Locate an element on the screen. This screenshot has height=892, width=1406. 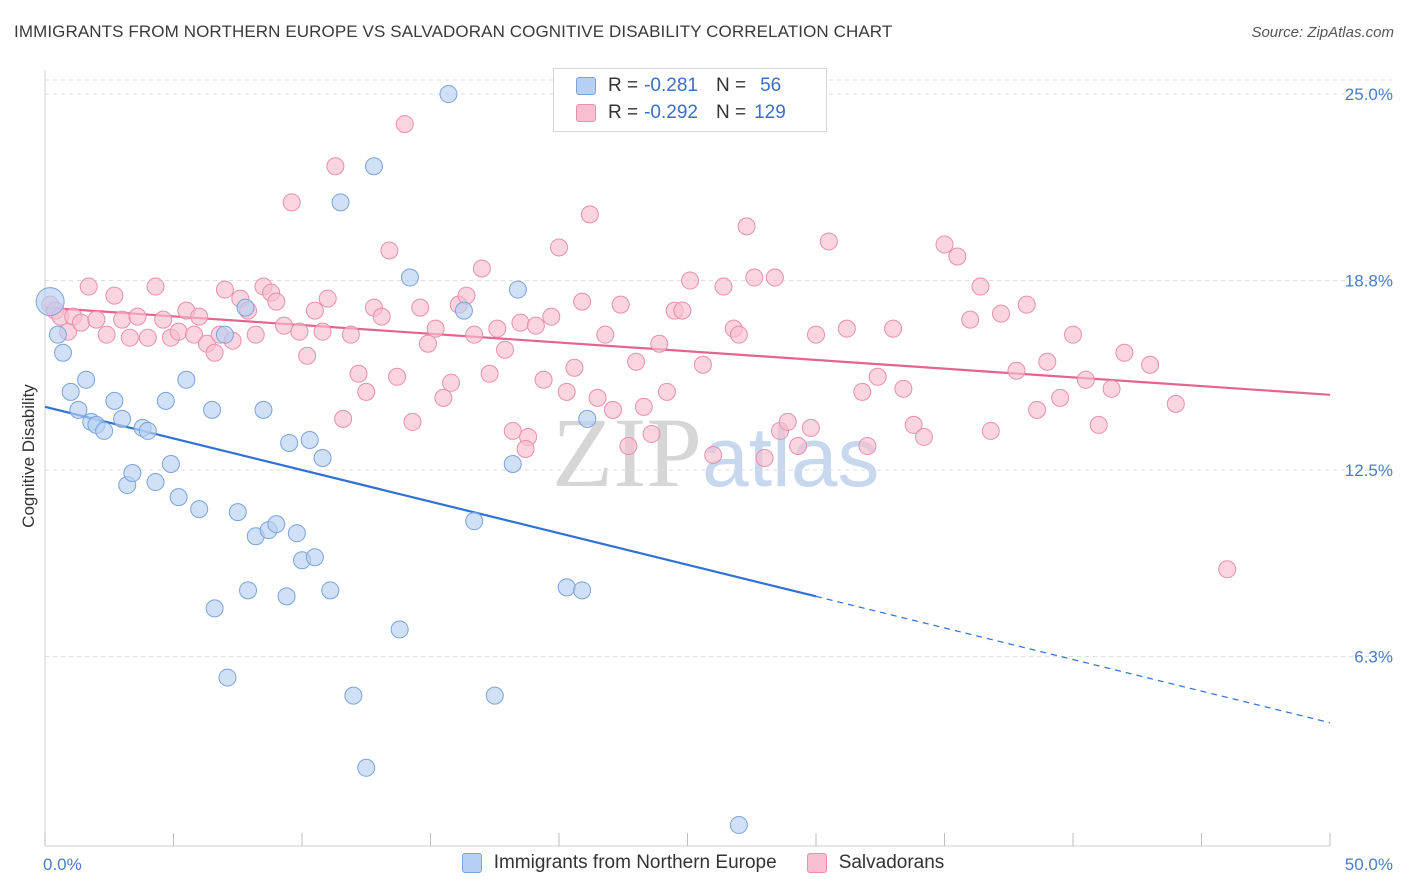
chart-source: Source: ZipAtlas.com is located at coordinates (1322, 32).